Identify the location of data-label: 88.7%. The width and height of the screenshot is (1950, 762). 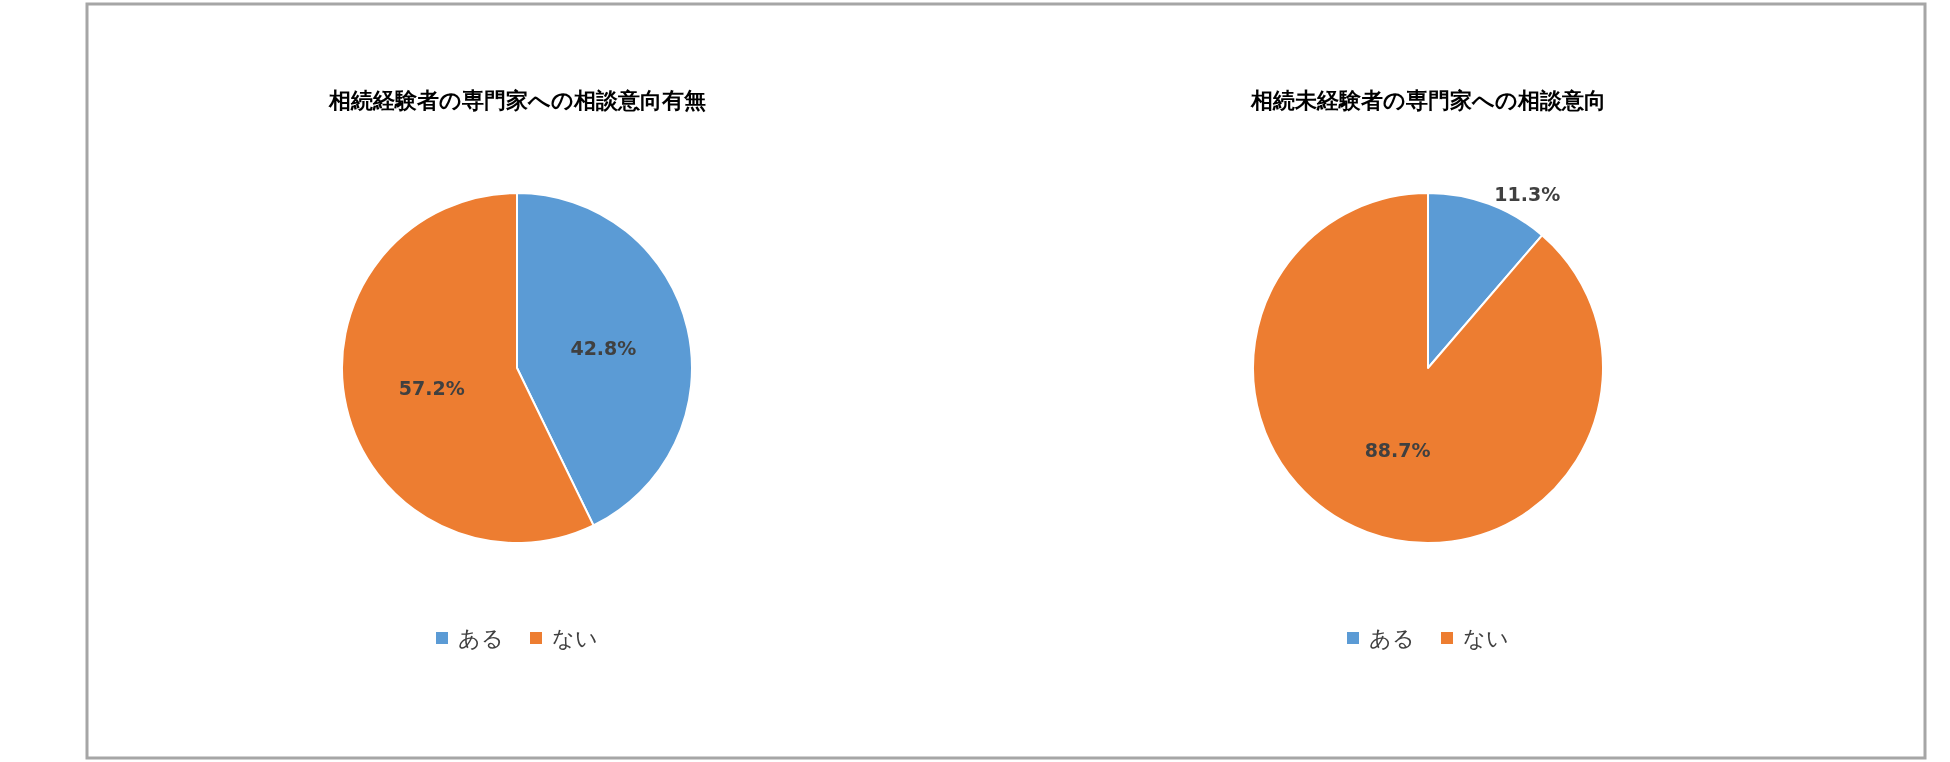
(1397, 450).